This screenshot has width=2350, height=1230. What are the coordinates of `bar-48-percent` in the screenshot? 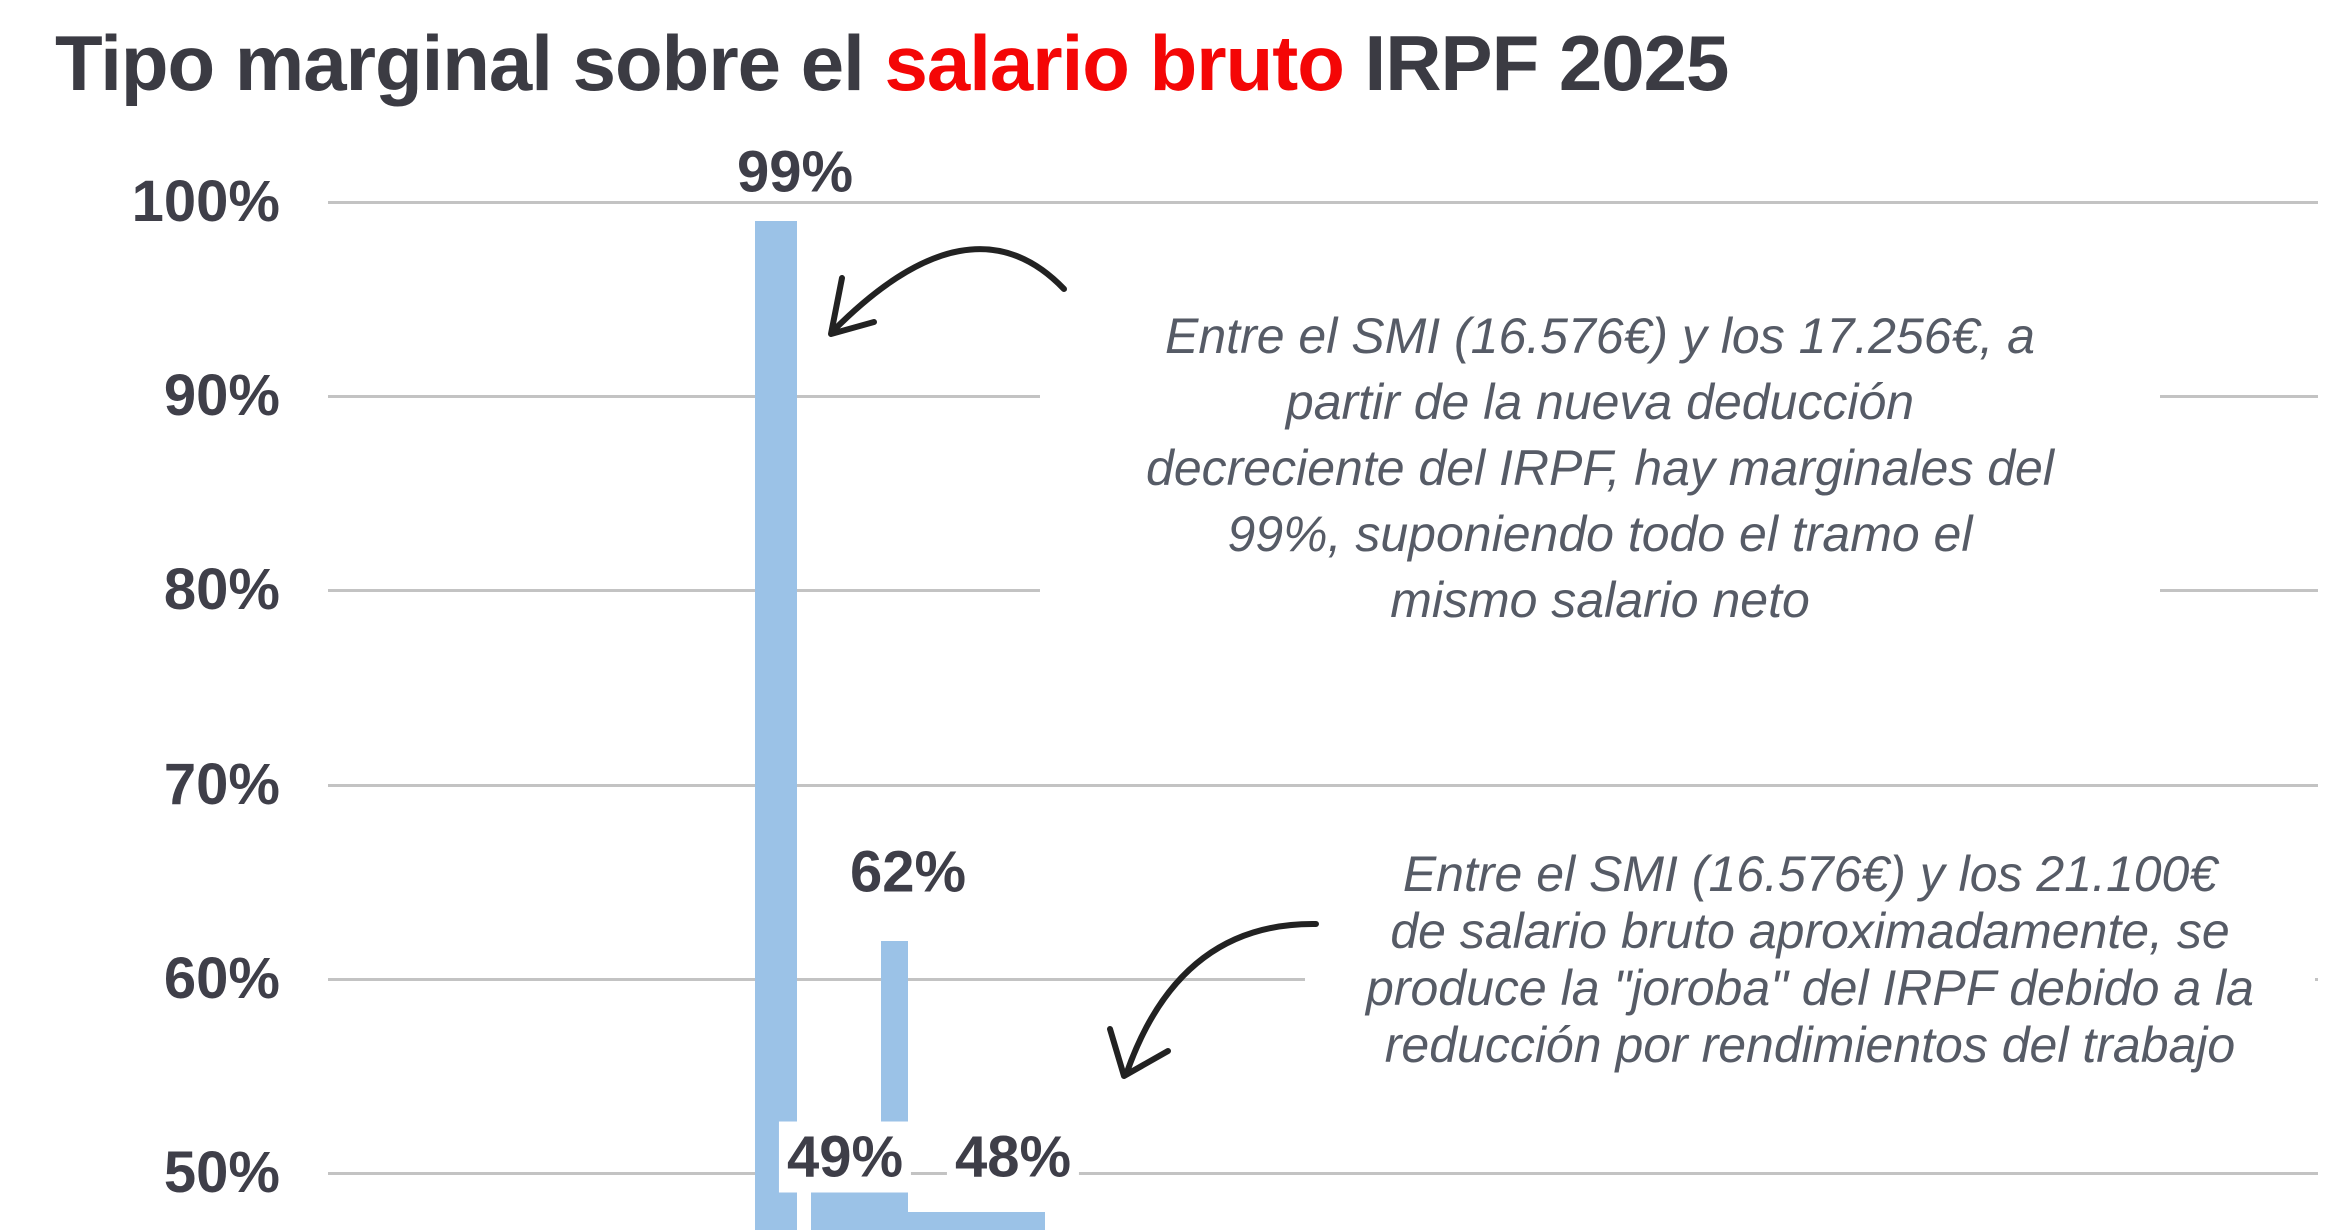 It's located at (976, 1221).